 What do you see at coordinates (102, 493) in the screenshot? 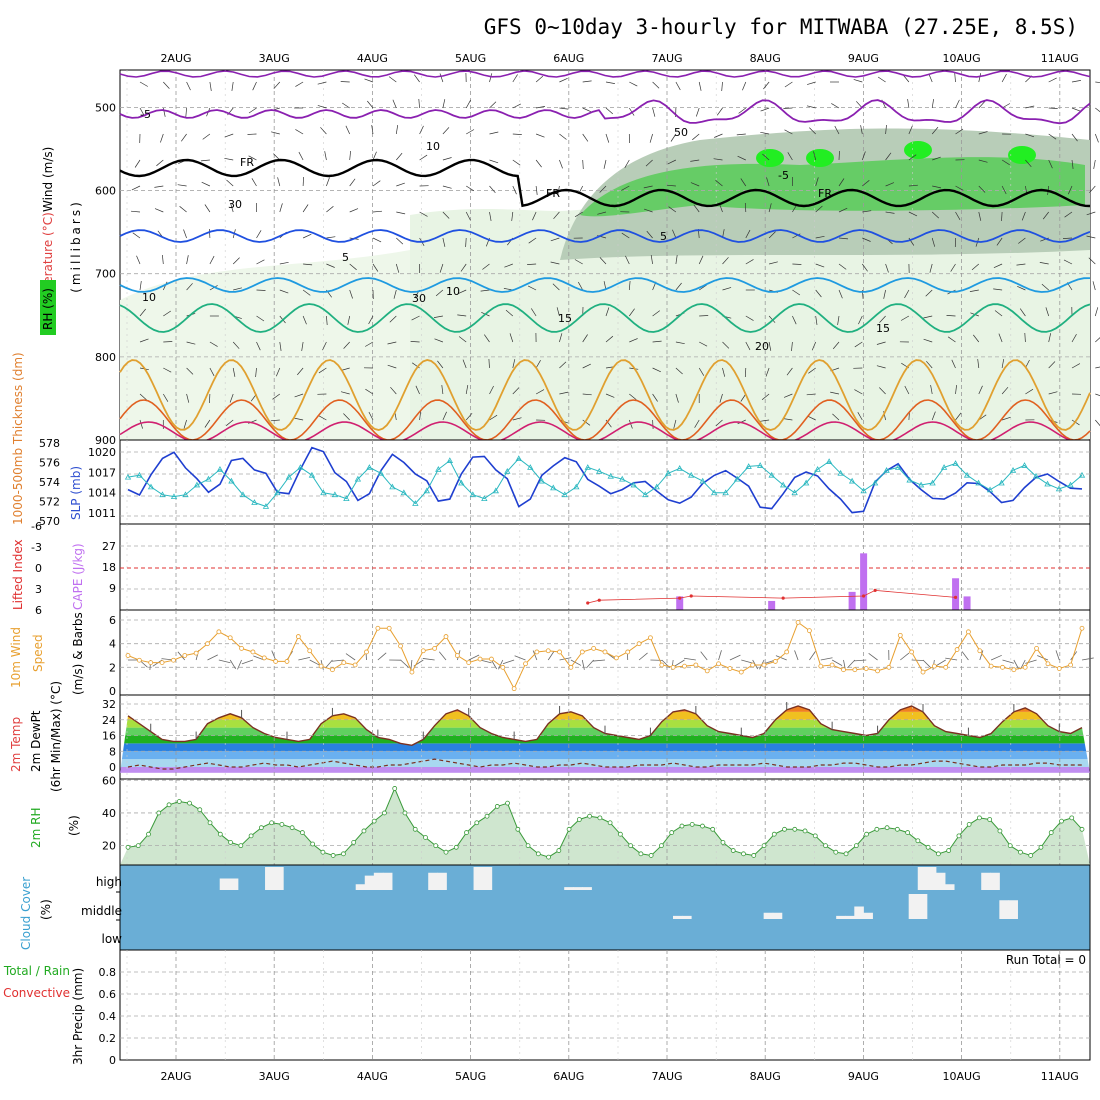
I see `slp-tick: 1014` at bounding box center [102, 493].